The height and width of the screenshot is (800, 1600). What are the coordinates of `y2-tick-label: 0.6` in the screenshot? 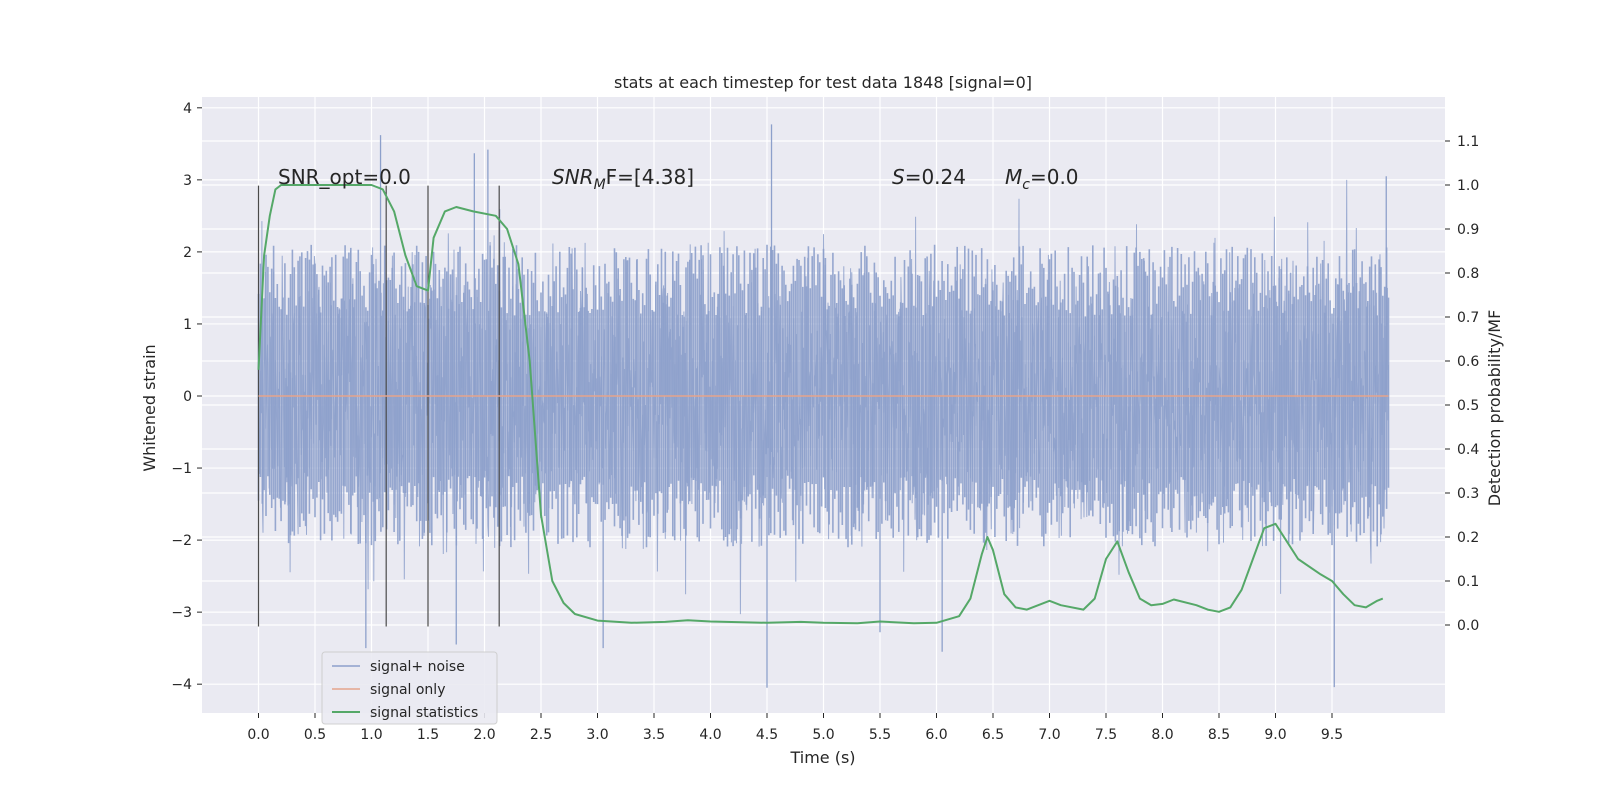 It's located at (1468, 362).